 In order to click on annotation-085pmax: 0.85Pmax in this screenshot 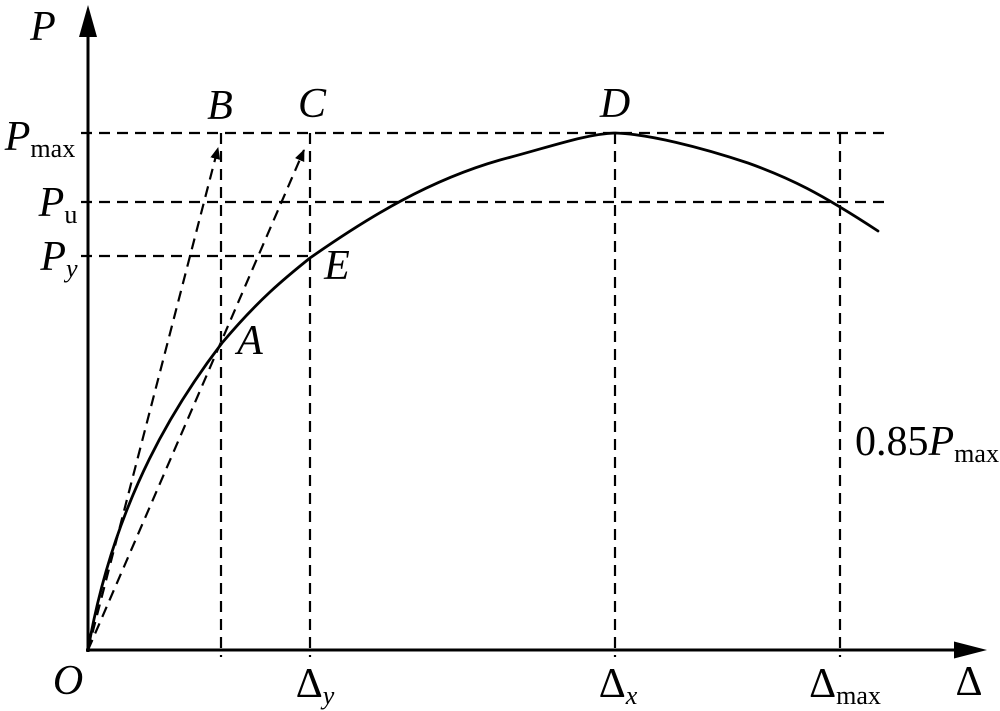, I will do `click(927, 443)`.